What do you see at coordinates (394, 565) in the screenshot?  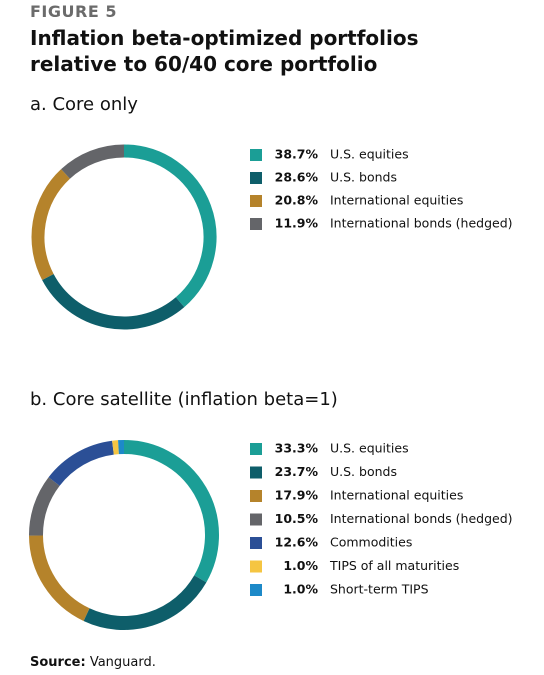 I see `legend-label: TIPS of all maturities` at bounding box center [394, 565].